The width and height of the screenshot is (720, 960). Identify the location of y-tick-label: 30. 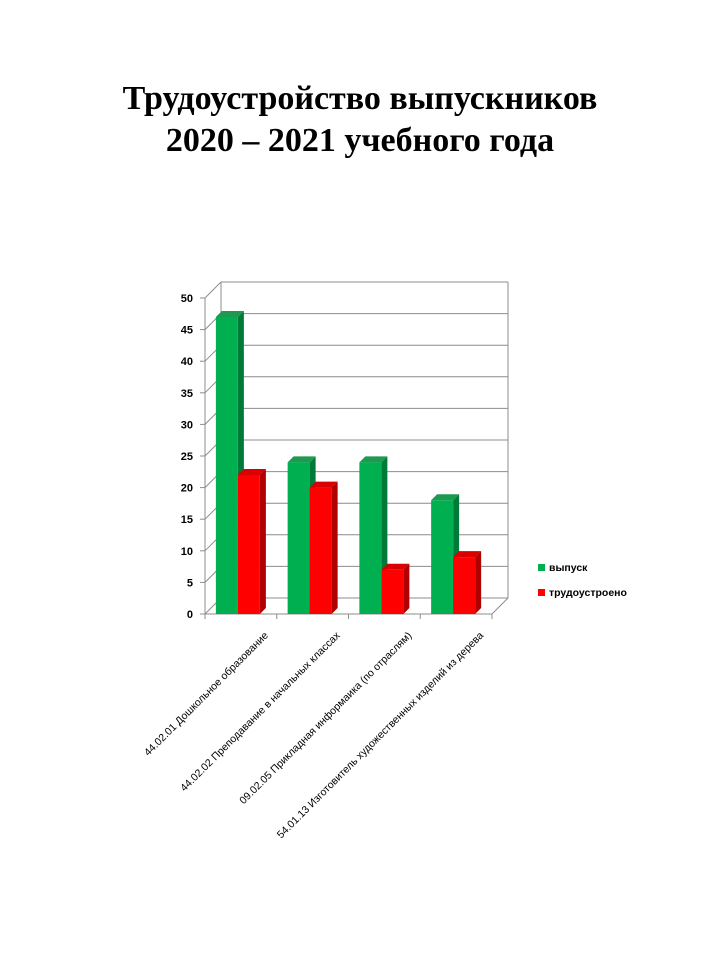
(187, 425).